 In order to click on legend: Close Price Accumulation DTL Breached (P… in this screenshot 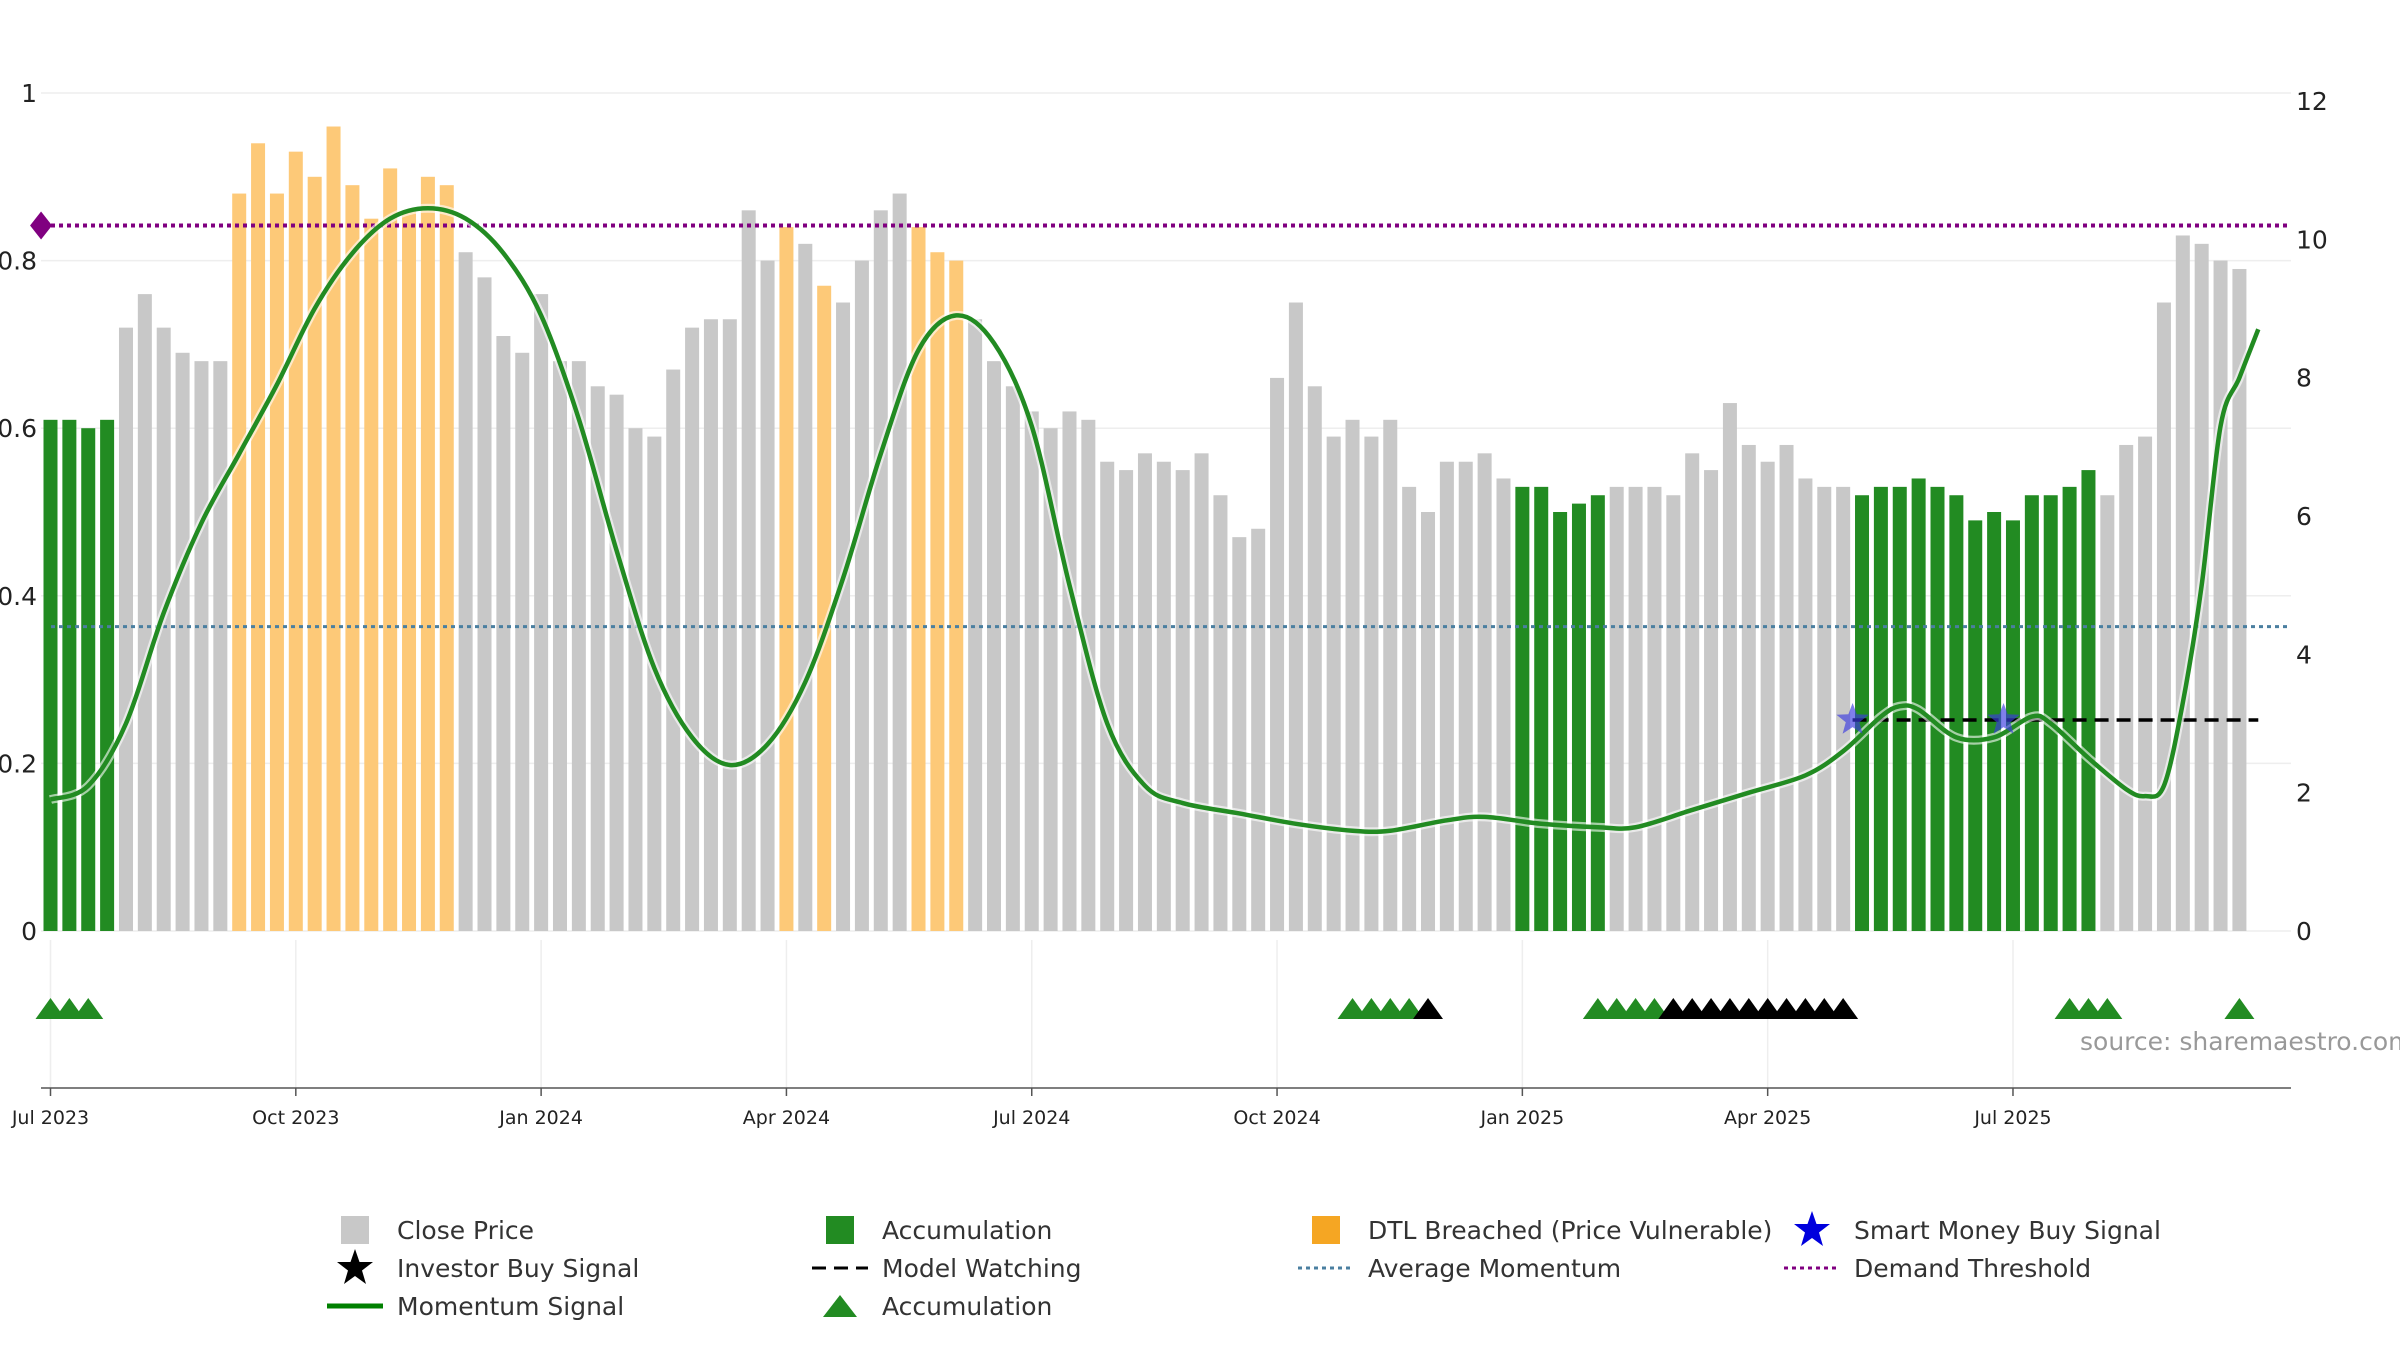, I will do `click(1200, 1271)`.